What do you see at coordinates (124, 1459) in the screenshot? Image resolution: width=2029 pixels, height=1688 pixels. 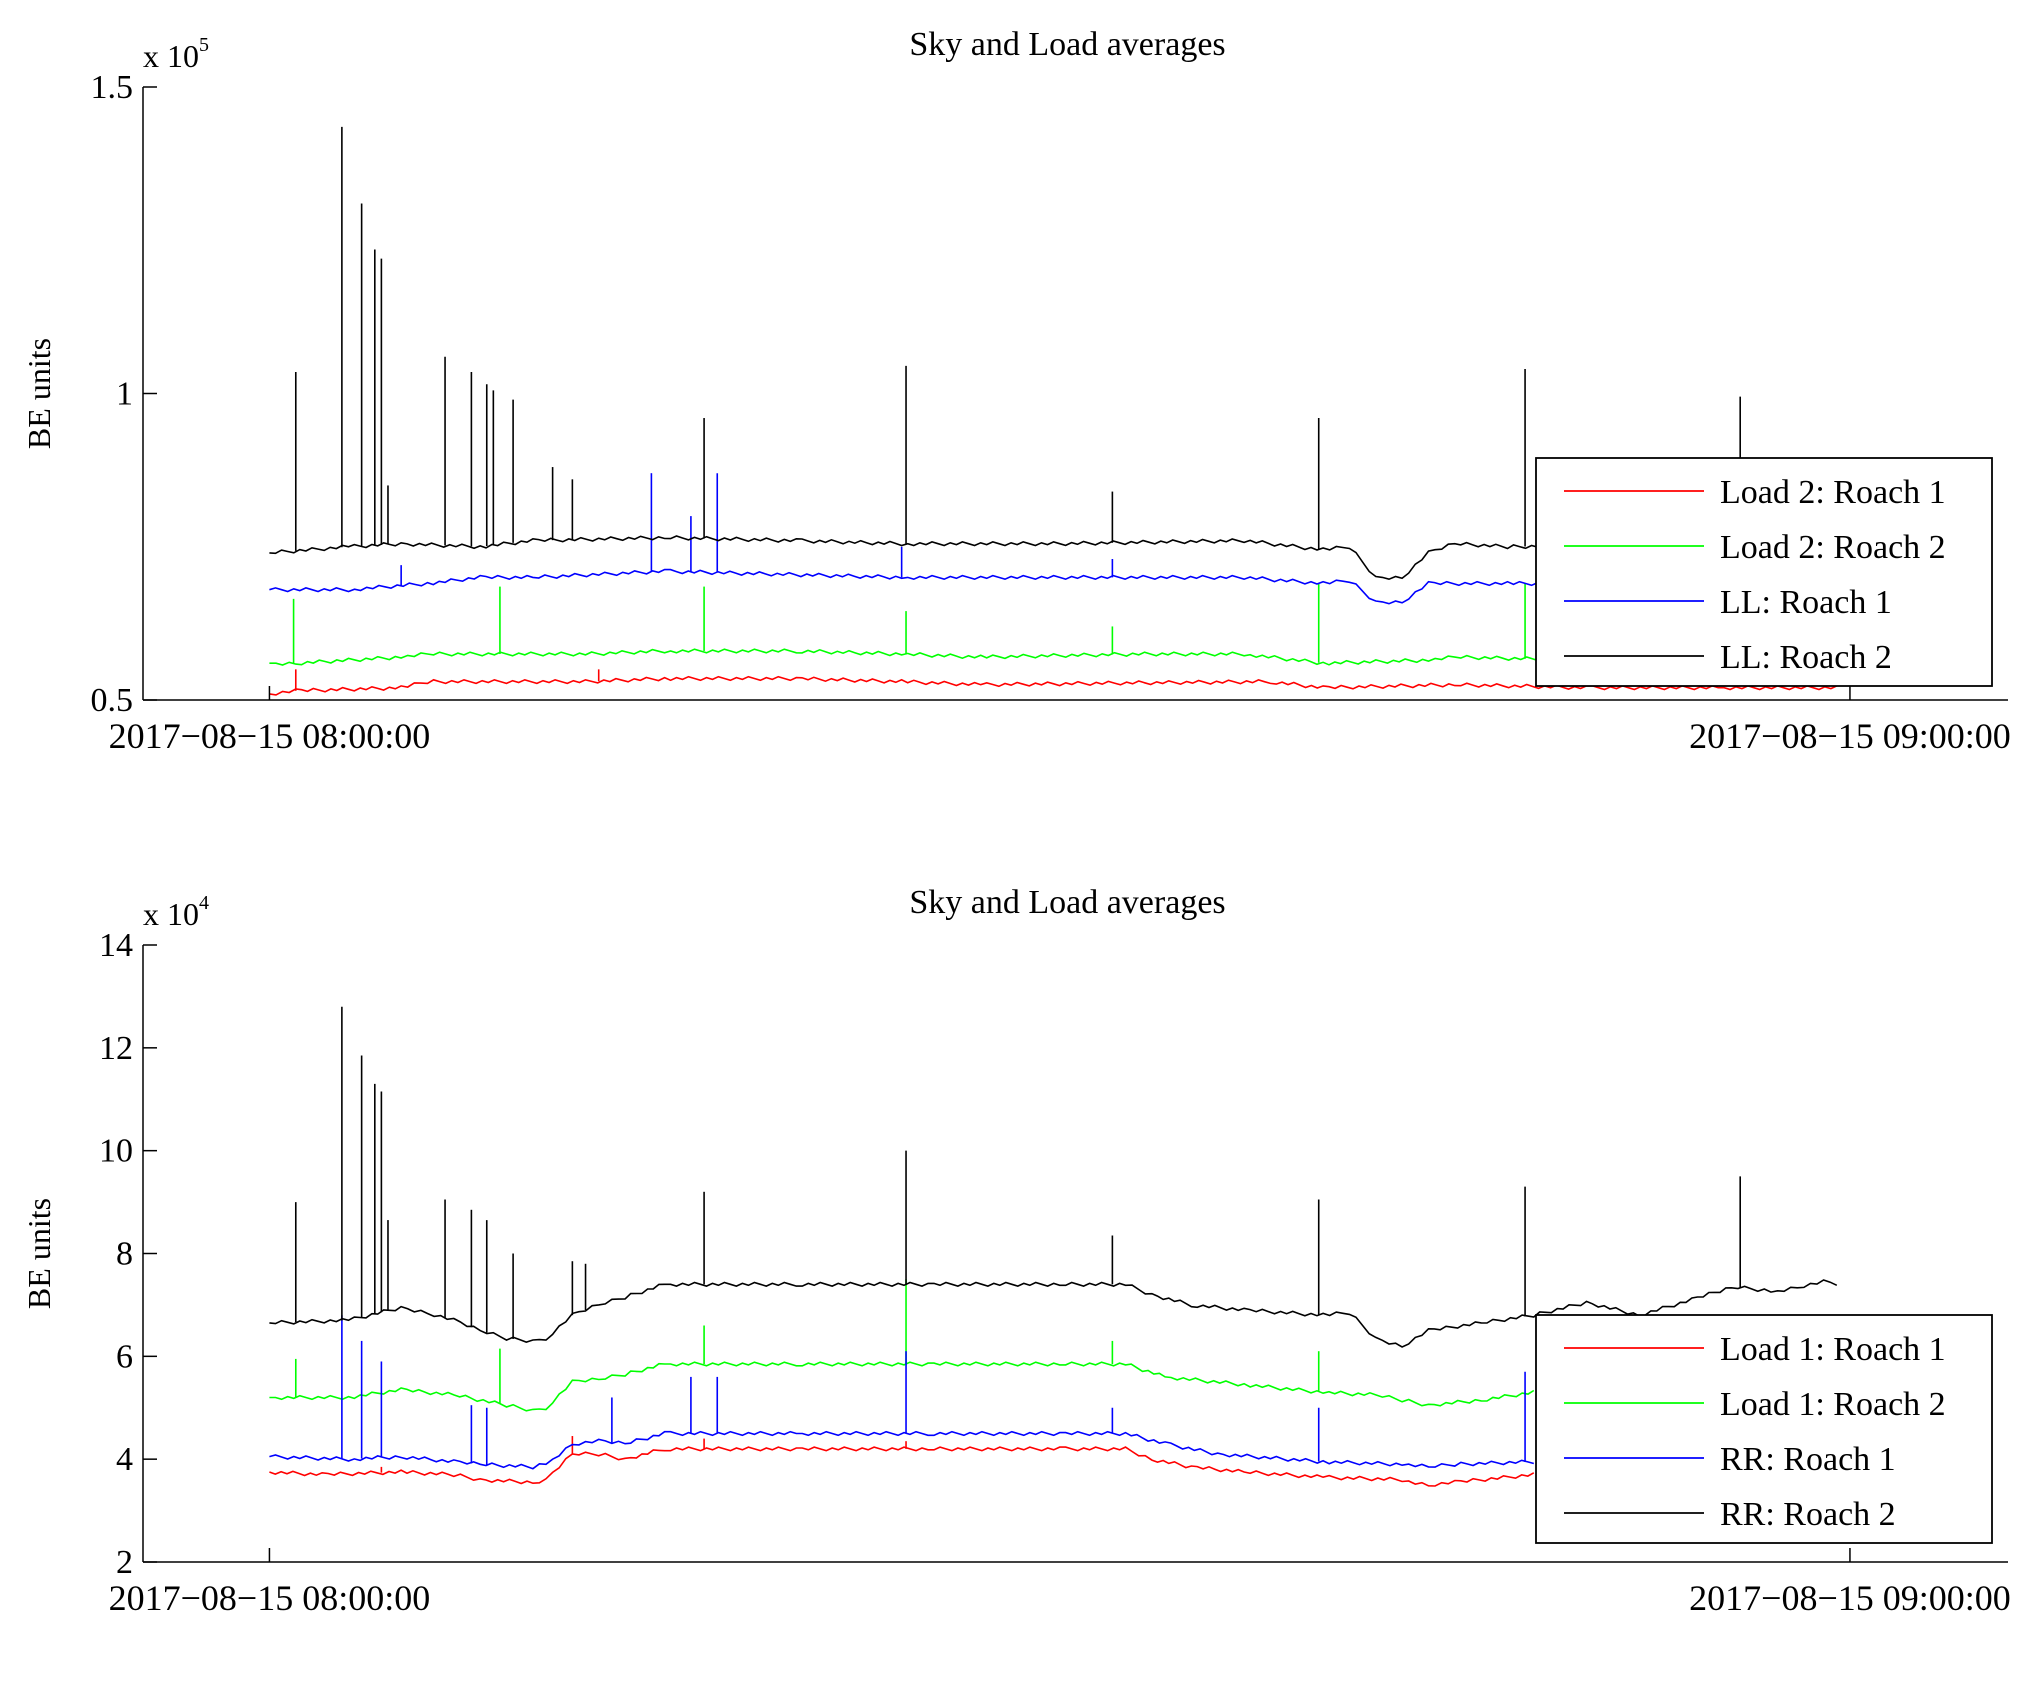 I see `y-tick-label-2: 4` at bounding box center [124, 1459].